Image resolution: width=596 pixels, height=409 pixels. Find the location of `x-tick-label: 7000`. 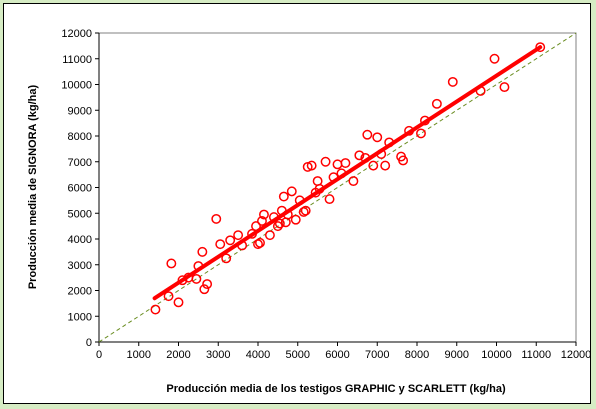

x-tick-label: 7000 is located at coordinates (377, 355).